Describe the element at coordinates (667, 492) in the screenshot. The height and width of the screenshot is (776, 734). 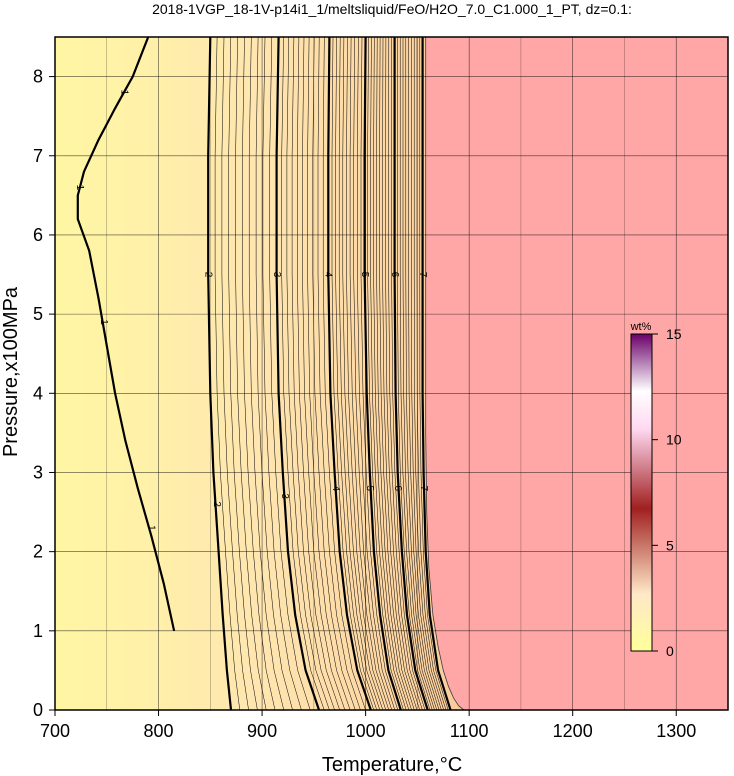
I see `colorbar-ticks: 0 5 10 15` at that location.